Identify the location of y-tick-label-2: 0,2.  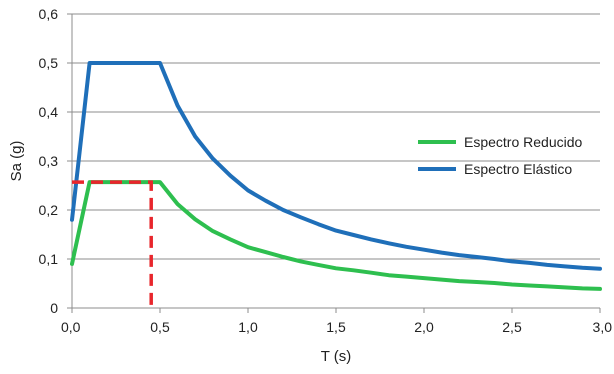
(49, 210).